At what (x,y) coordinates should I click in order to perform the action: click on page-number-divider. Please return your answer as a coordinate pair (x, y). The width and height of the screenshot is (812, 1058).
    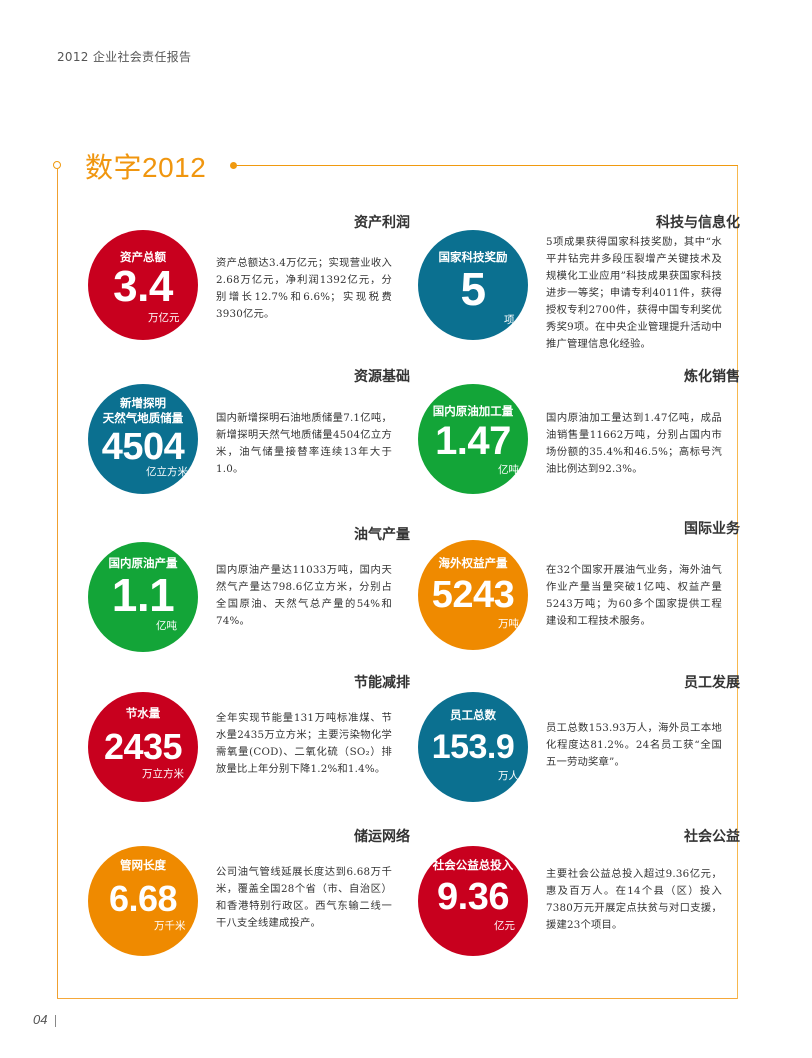
    Looking at the image, I should click on (55, 1021).